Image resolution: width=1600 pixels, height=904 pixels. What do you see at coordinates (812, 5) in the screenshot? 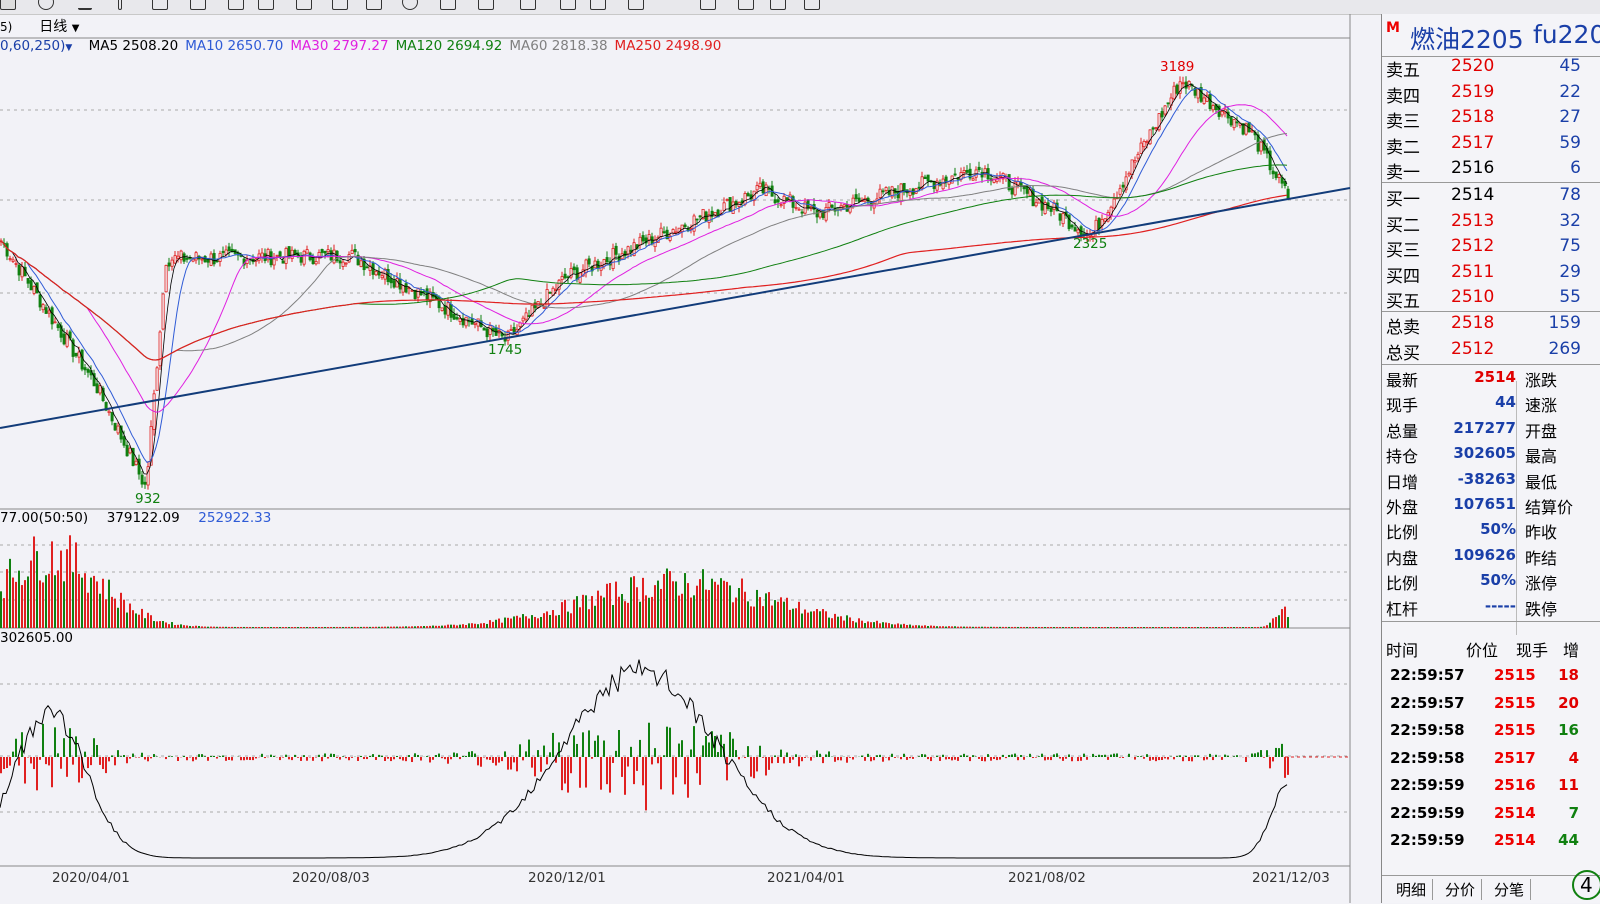
I see `refresh-icon` at bounding box center [812, 5].